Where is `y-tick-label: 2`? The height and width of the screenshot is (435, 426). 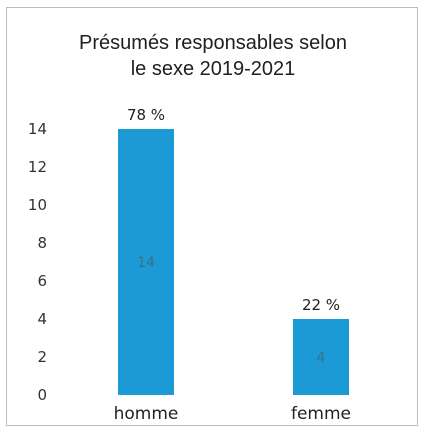 y-tick-label: 2 is located at coordinates (42, 357).